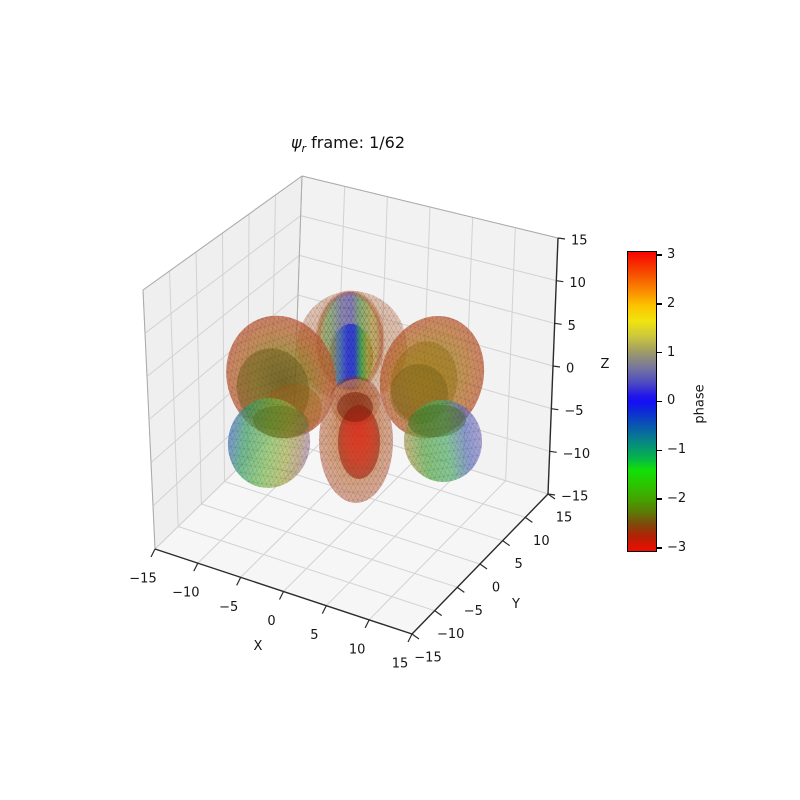  I want to click on title-text: frame: 1/62, so click(356, 142).